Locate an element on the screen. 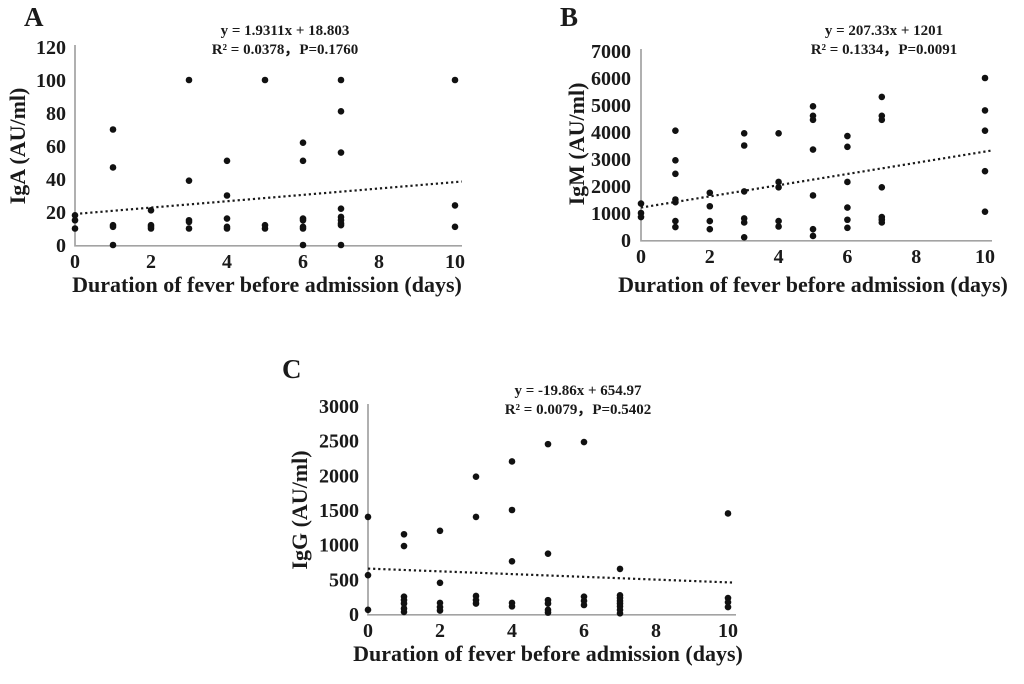  panel-a-y-tick-label: 120 is located at coordinates (51, 48).